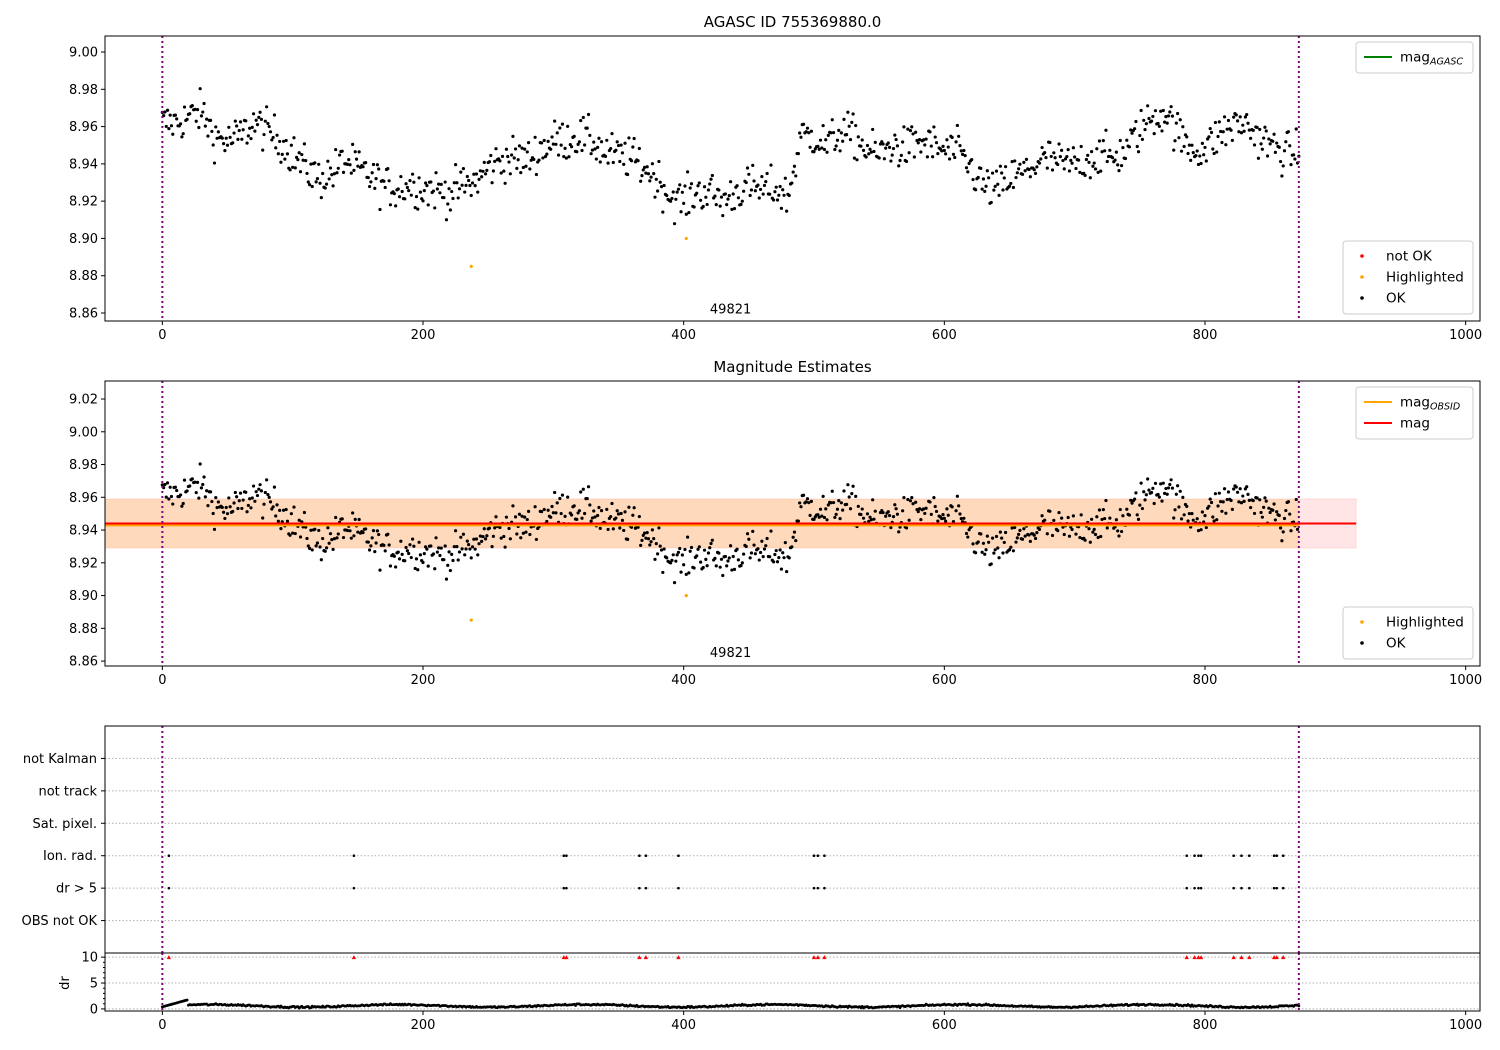  Describe the element at coordinates (1396, 299) in the screenshot. I see `legend-label-text: OK` at that location.